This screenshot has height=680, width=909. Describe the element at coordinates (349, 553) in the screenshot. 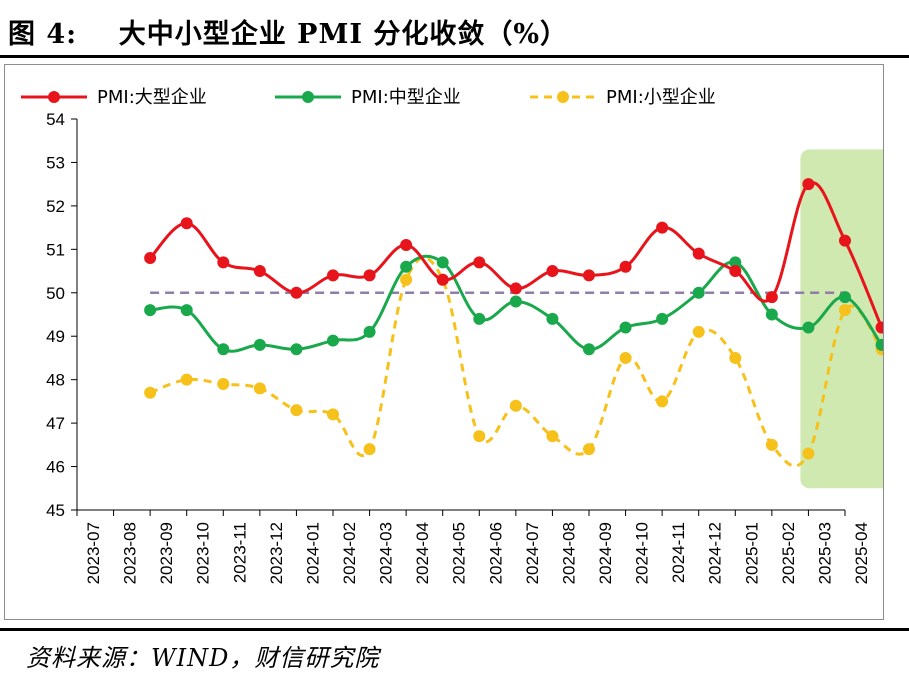

I see `x-tick-label-2024-02: 2024-02` at that location.